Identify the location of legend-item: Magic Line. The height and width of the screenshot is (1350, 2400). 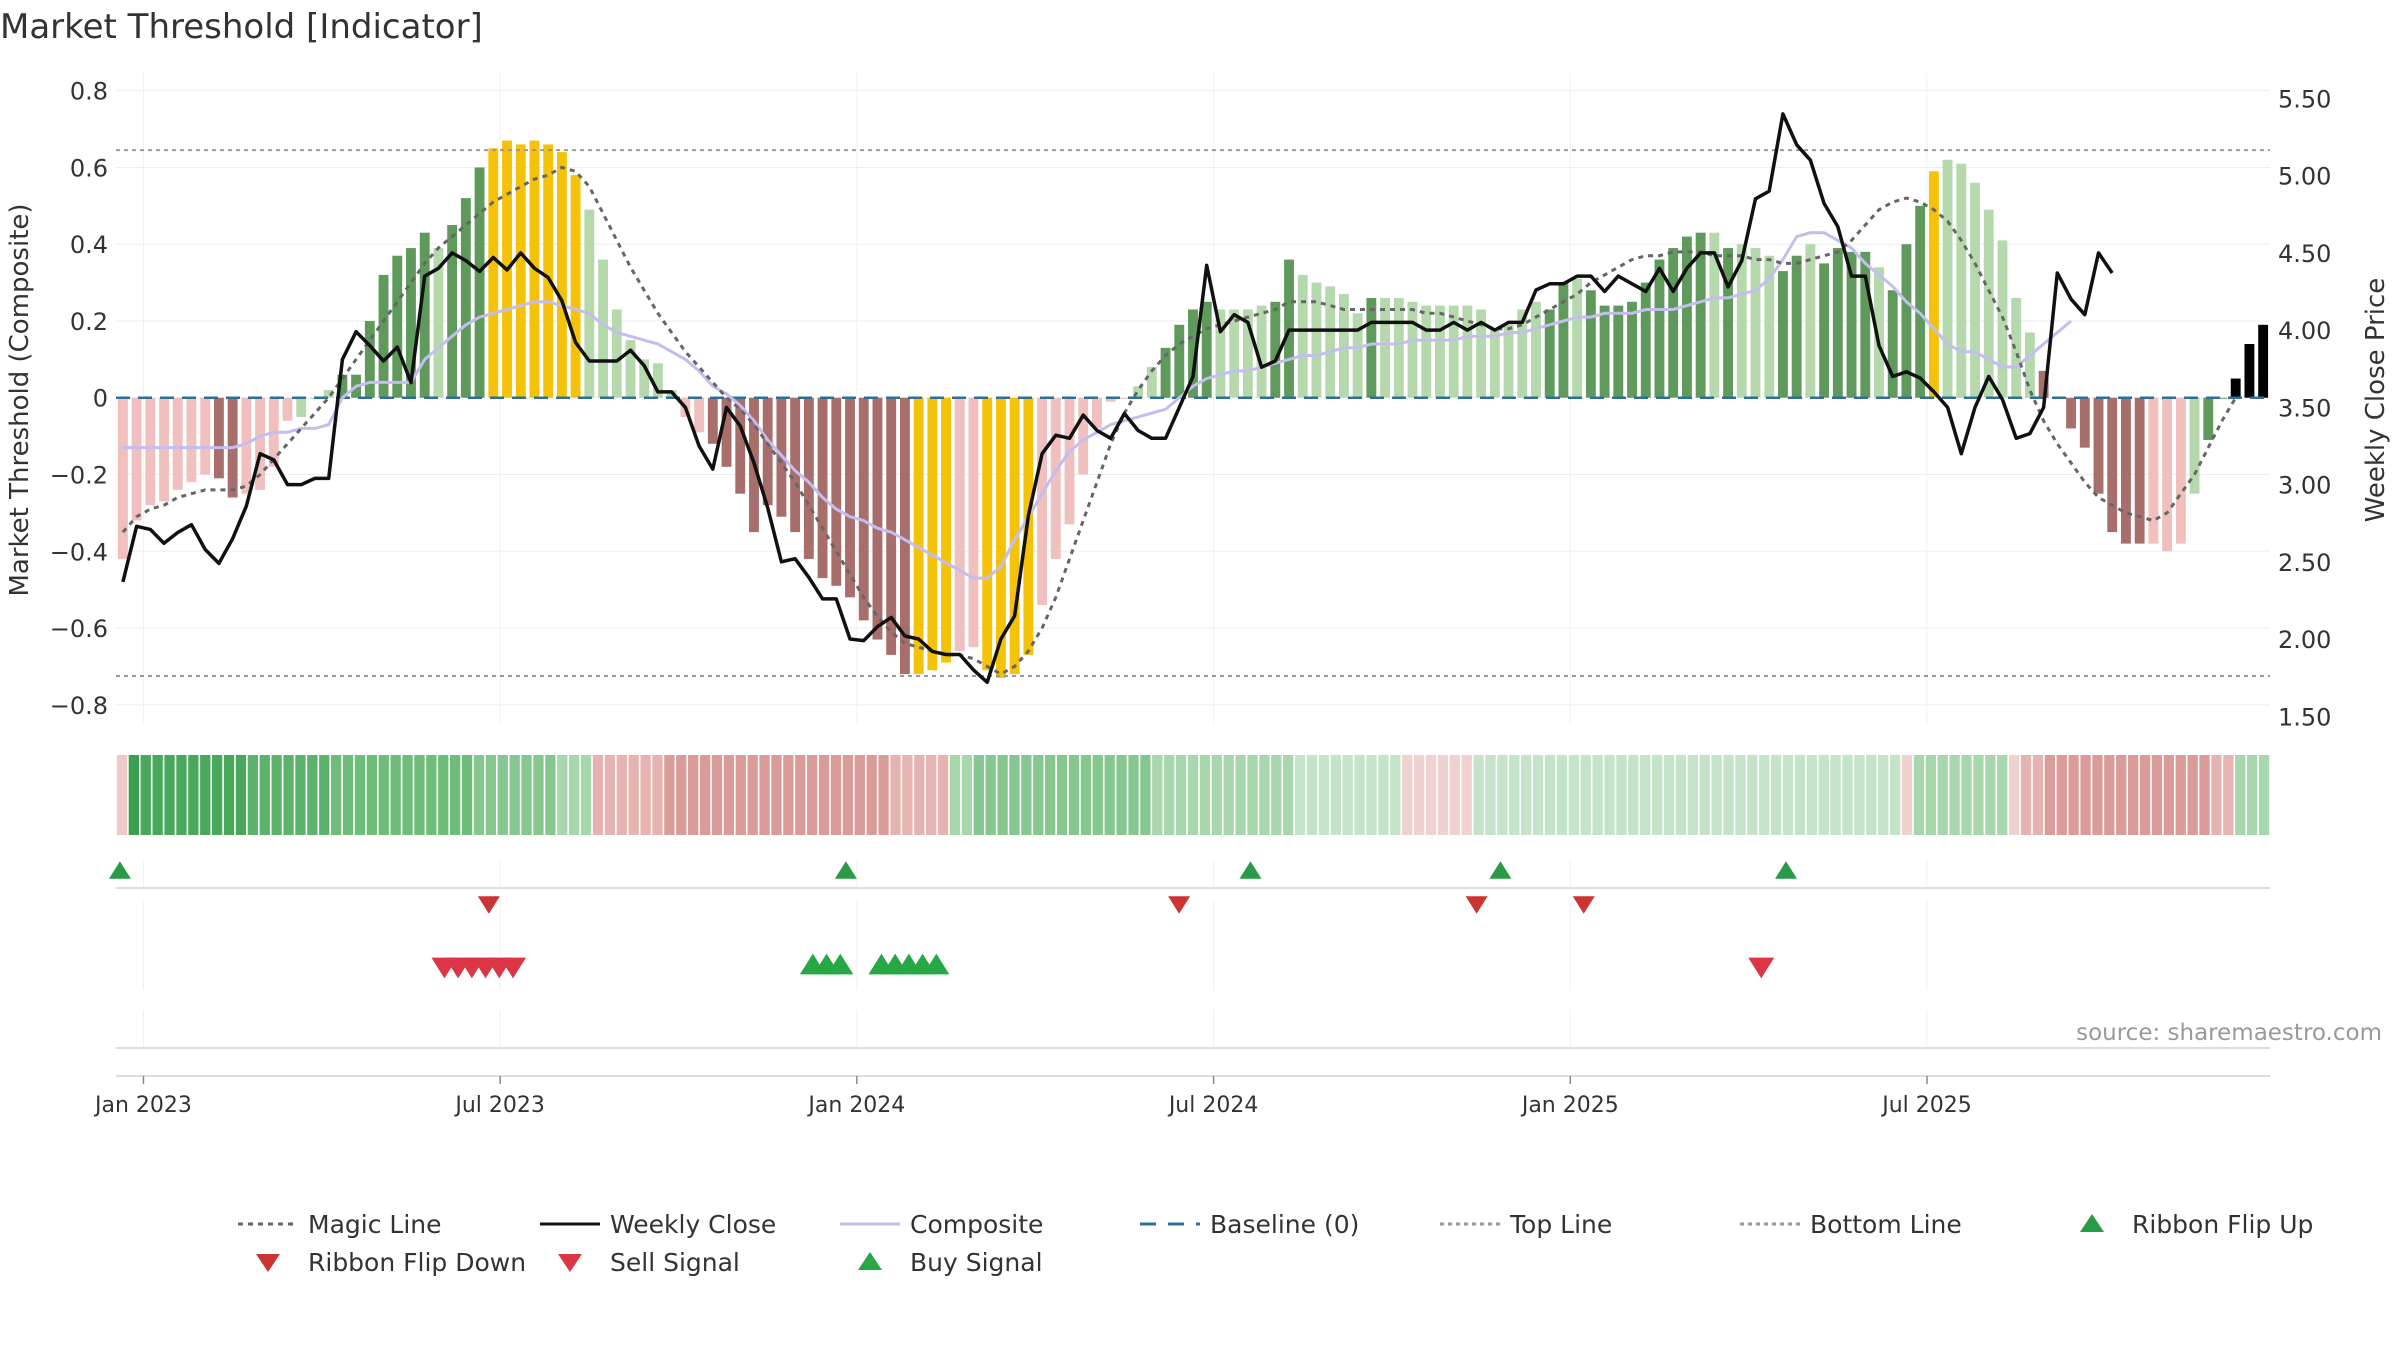
(340, 1224).